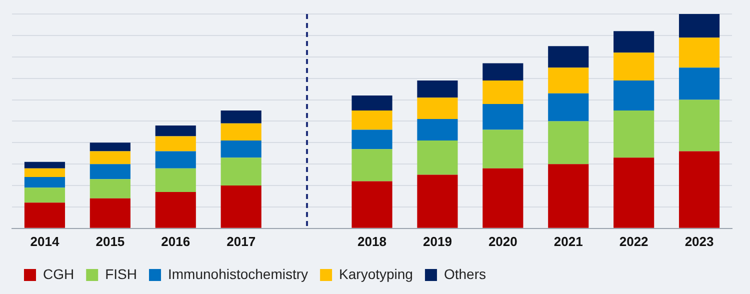  Describe the element at coordinates (110, 241) in the screenshot. I see `x-tick-label: 2015` at that location.